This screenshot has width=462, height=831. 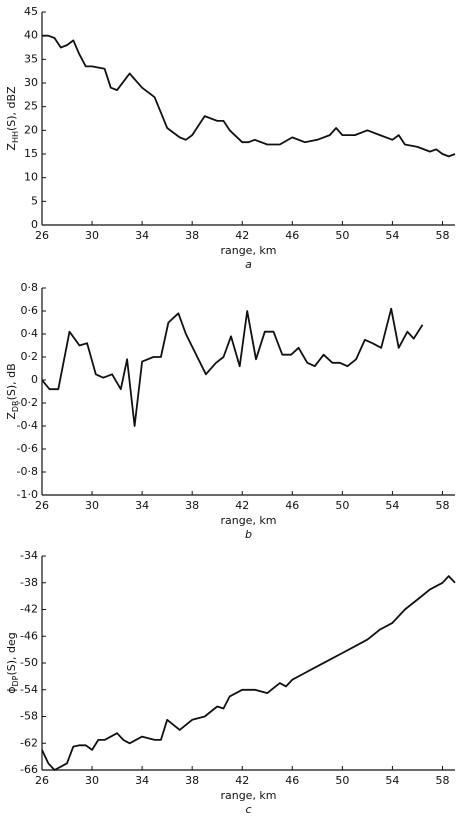 I want to click on y-label-rest: (S), dBZ, so click(x=11, y=108).